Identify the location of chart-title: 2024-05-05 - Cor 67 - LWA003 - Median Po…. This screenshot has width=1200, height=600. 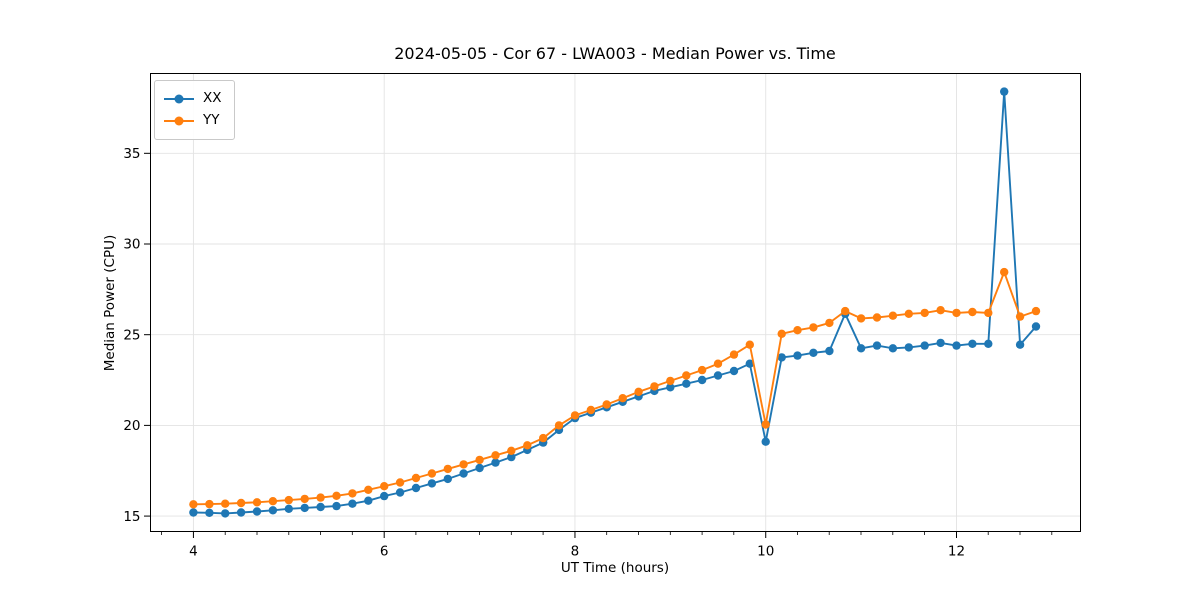
(615, 53).